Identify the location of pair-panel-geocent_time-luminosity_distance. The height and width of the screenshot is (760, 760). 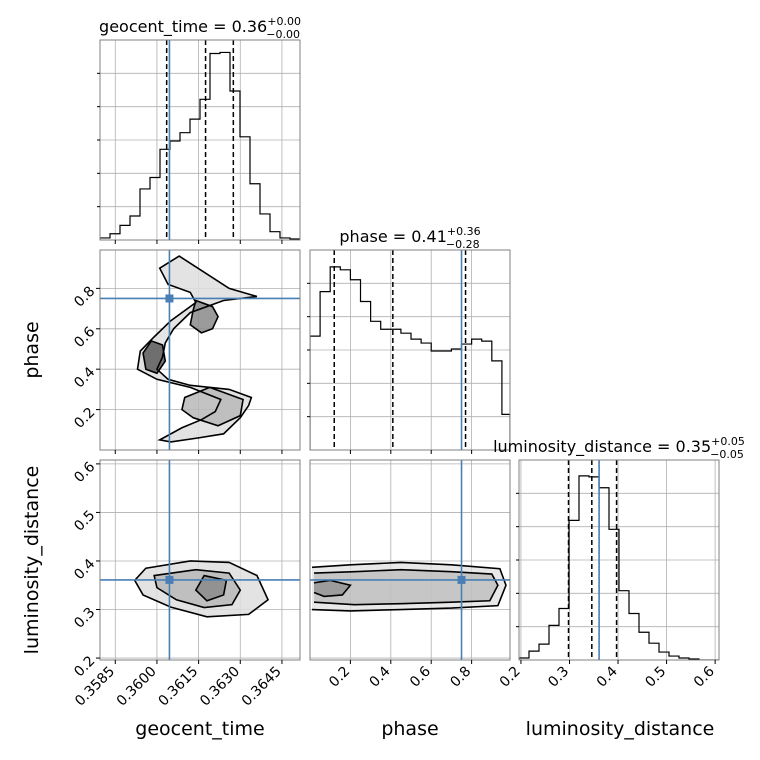
(200, 560).